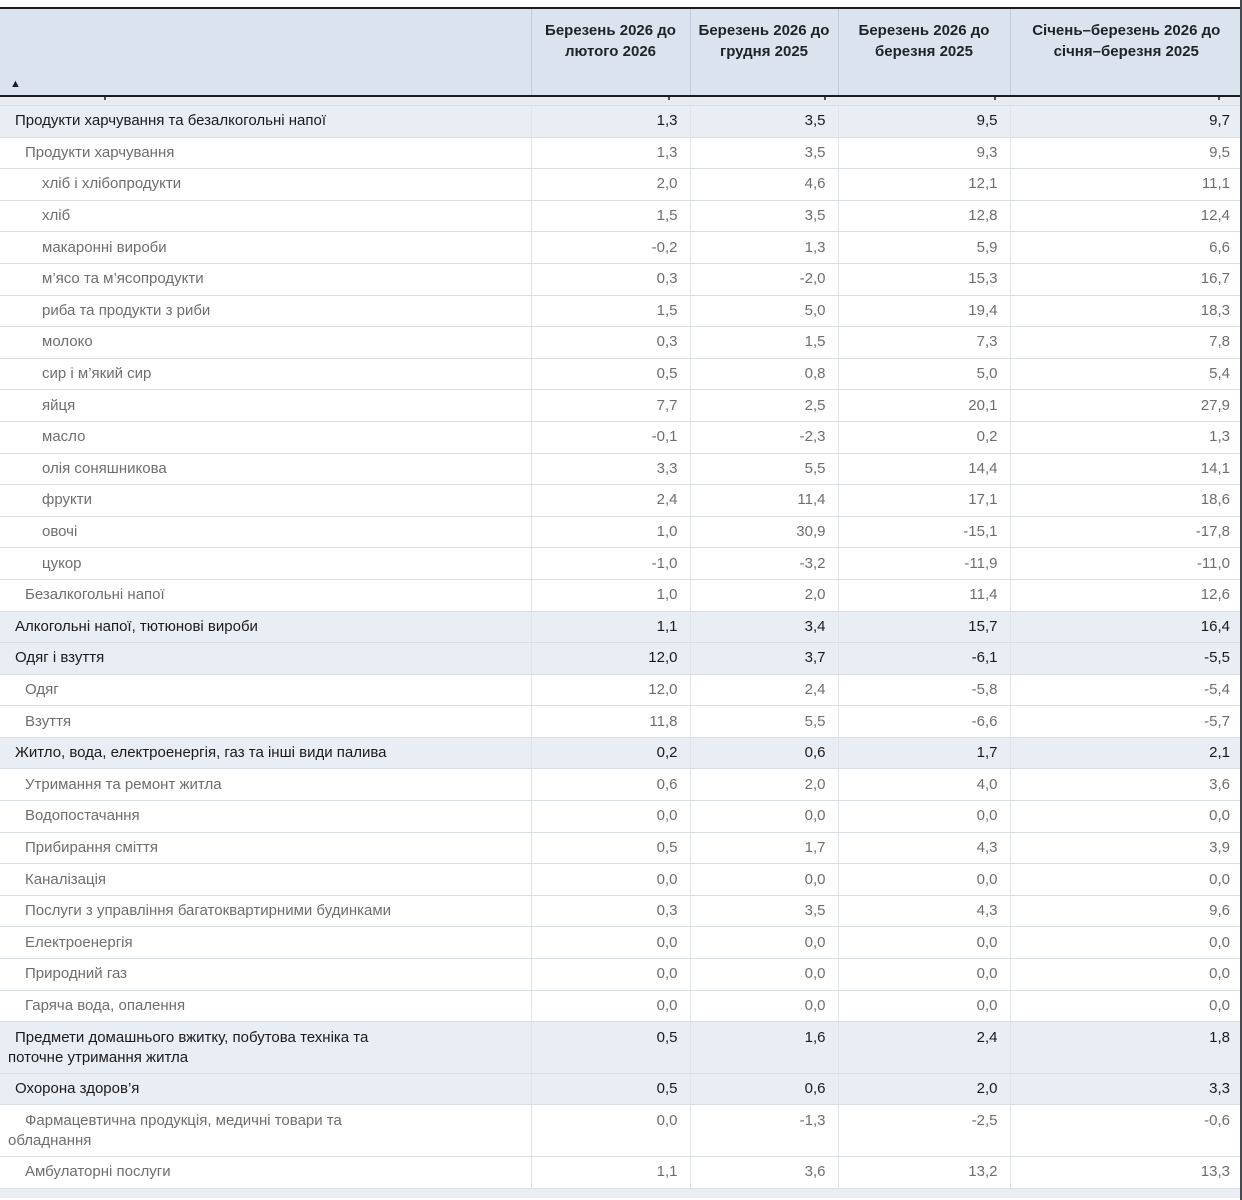  I want to click on value-cell: 0,3, so click(610, 342).